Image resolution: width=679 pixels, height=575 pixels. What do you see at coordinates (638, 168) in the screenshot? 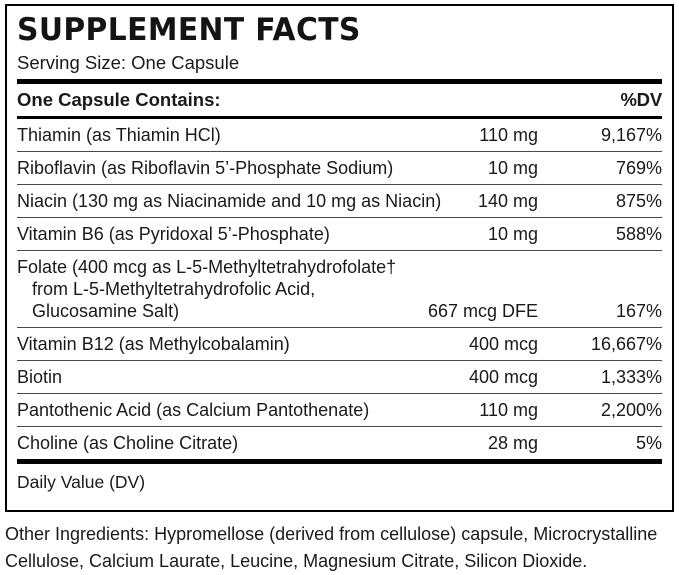
I see `nutrient-dv: 769%` at bounding box center [638, 168].